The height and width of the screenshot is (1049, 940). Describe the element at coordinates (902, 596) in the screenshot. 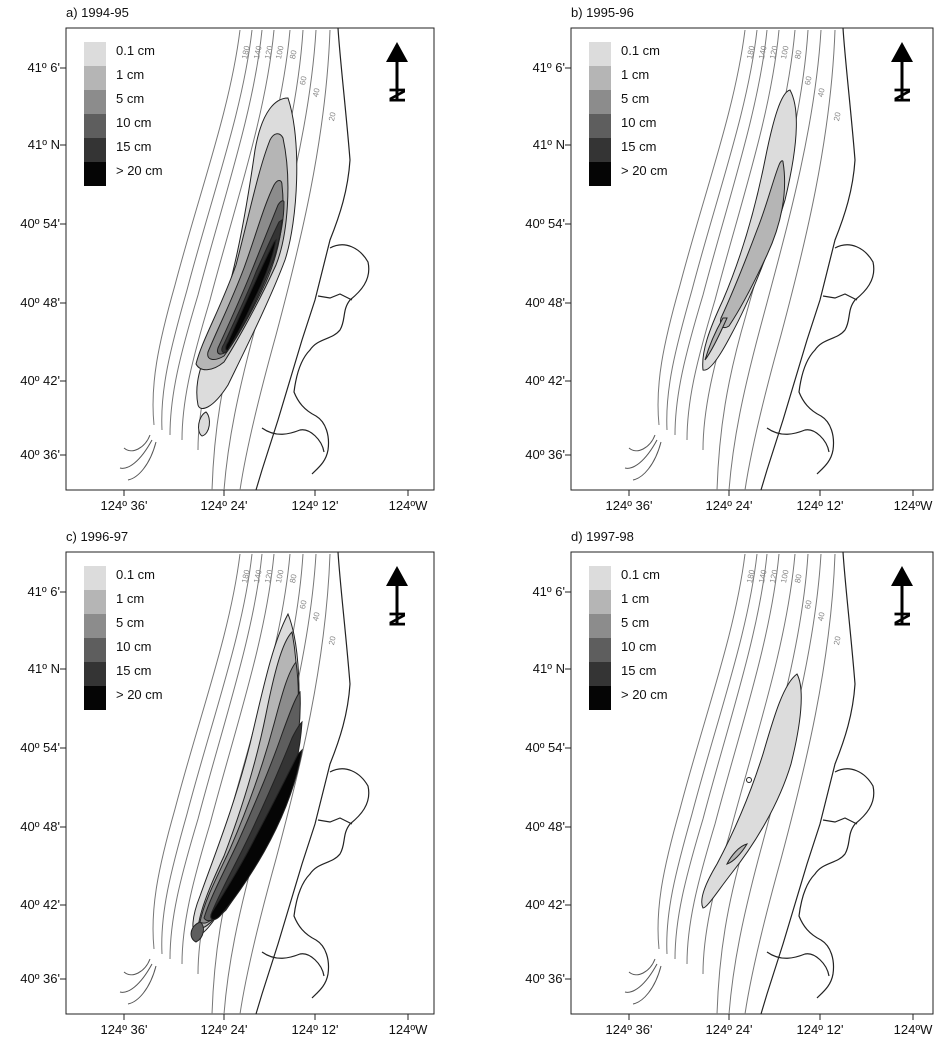

I see `north-arrow-icon: N` at that location.